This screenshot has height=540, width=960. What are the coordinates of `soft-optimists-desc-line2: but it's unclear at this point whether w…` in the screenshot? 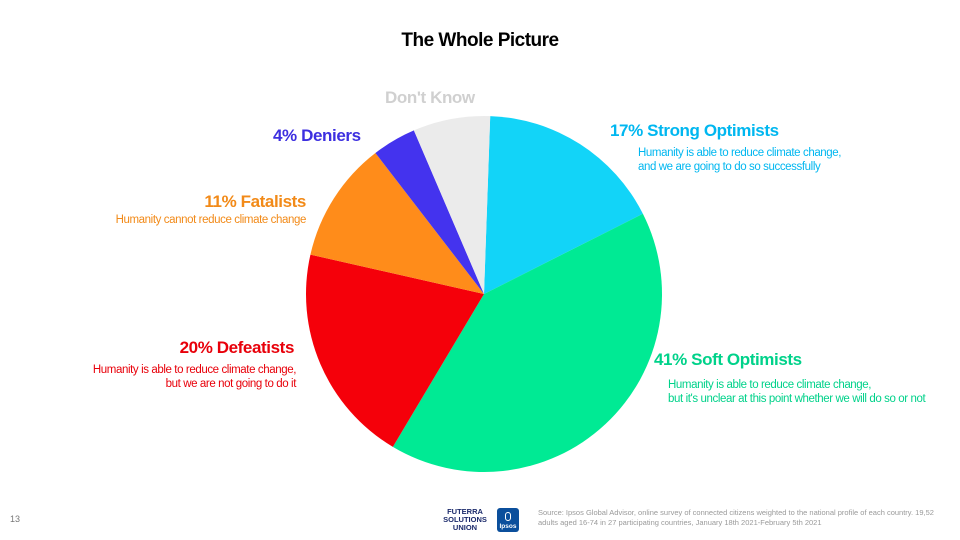 It's located at (797, 399).